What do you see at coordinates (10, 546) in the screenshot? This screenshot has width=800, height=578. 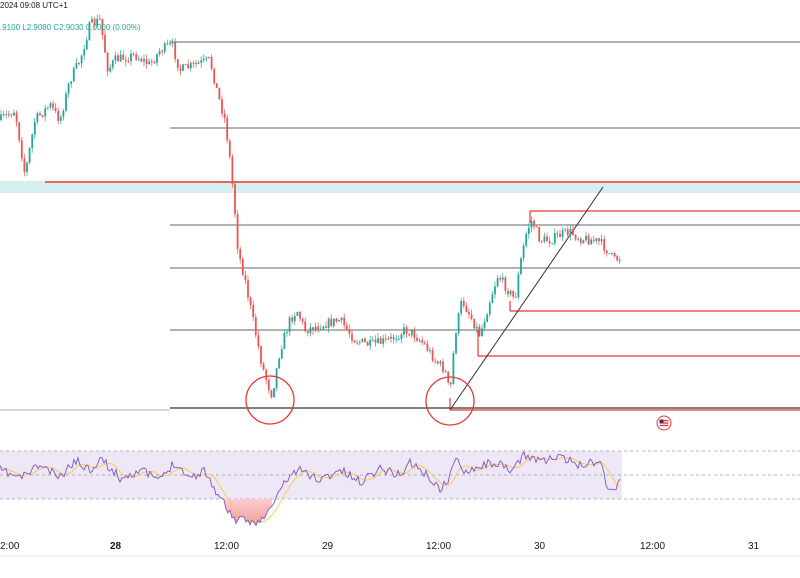 I see `time-label: 2:00` at bounding box center [10, 546].